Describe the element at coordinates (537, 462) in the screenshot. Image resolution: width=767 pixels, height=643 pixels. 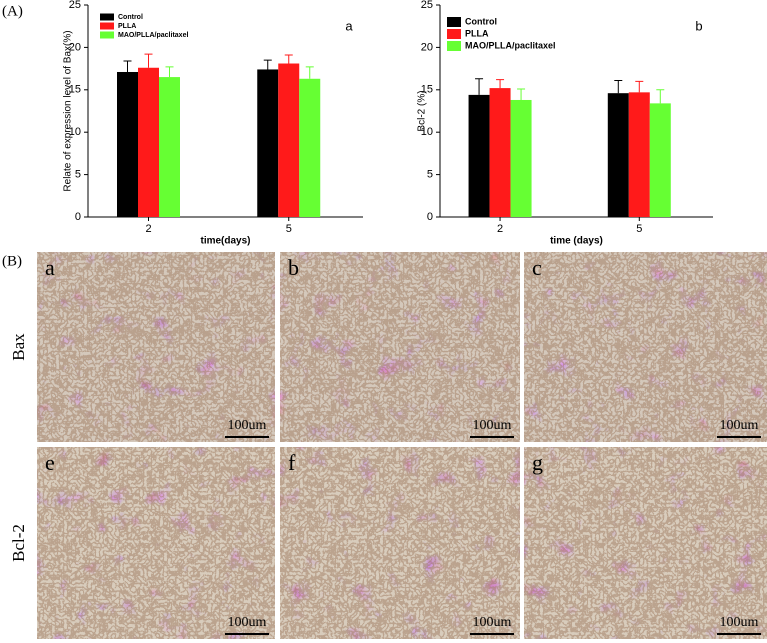
I see `panel-letter: g` at that location.